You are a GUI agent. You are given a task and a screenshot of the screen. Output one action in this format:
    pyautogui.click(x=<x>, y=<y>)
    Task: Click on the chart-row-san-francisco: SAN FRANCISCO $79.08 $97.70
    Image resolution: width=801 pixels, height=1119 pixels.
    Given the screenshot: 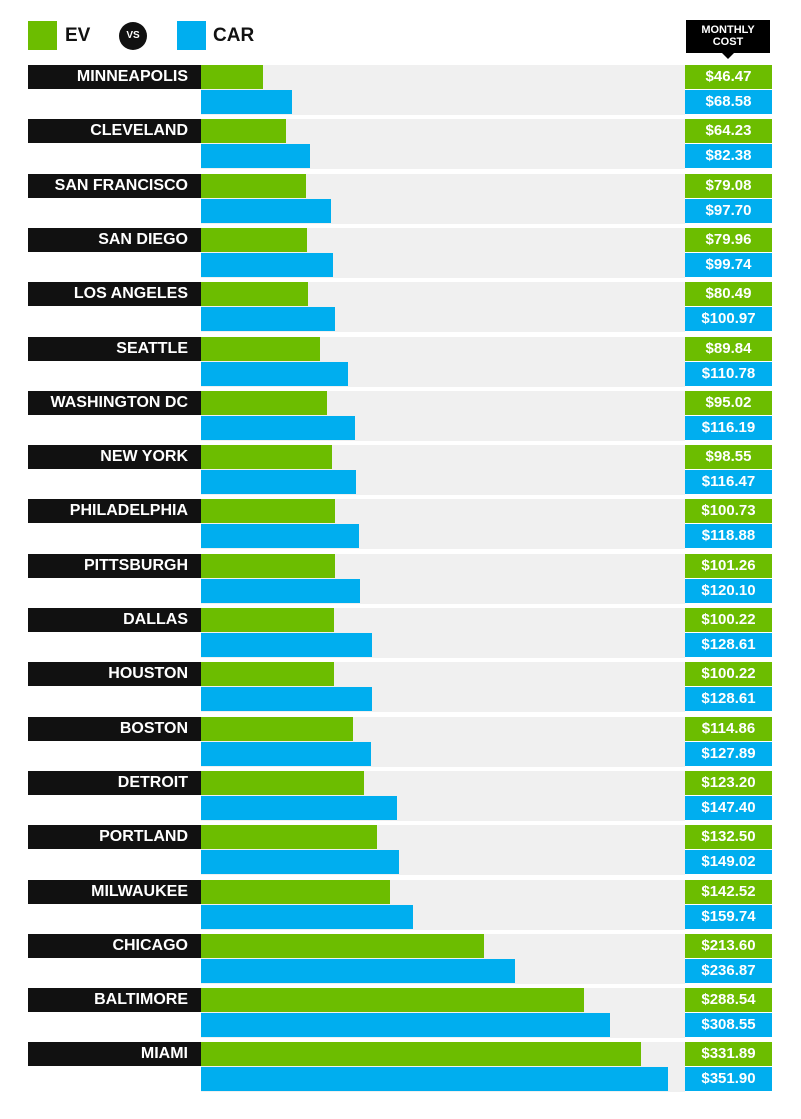 What is the action you would take?
    pyautogui.click(x=400, y=199)
    